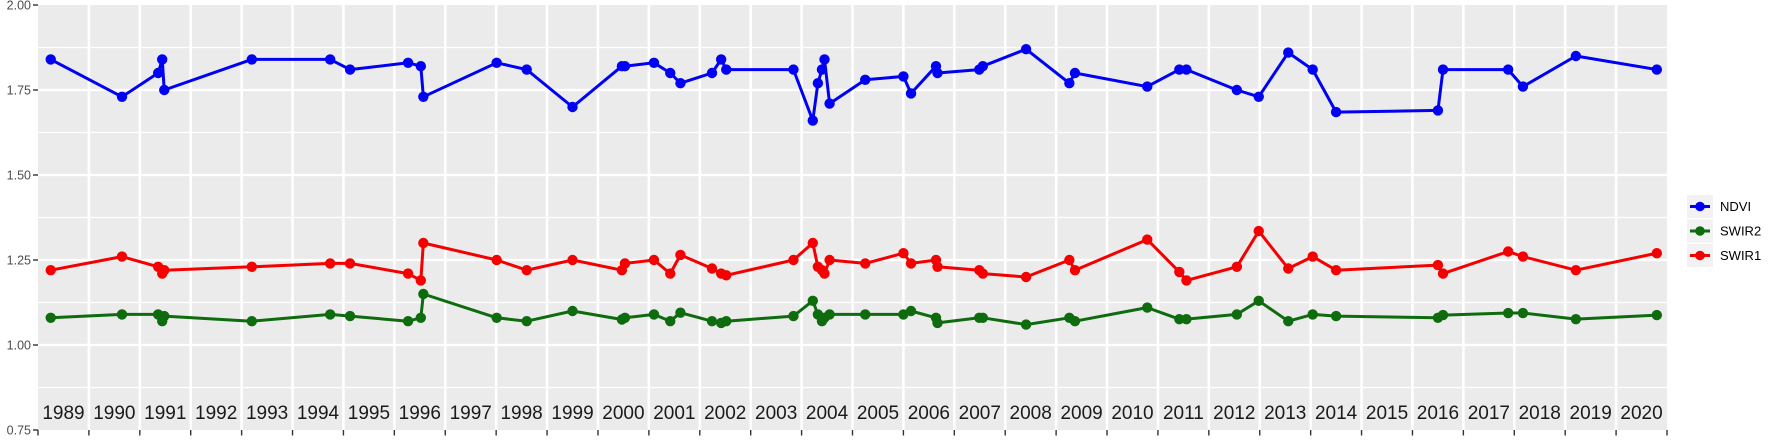  Describe the element at coordinates (852, 433) in the screenshot. I see `x-axis-ticks` at that location.